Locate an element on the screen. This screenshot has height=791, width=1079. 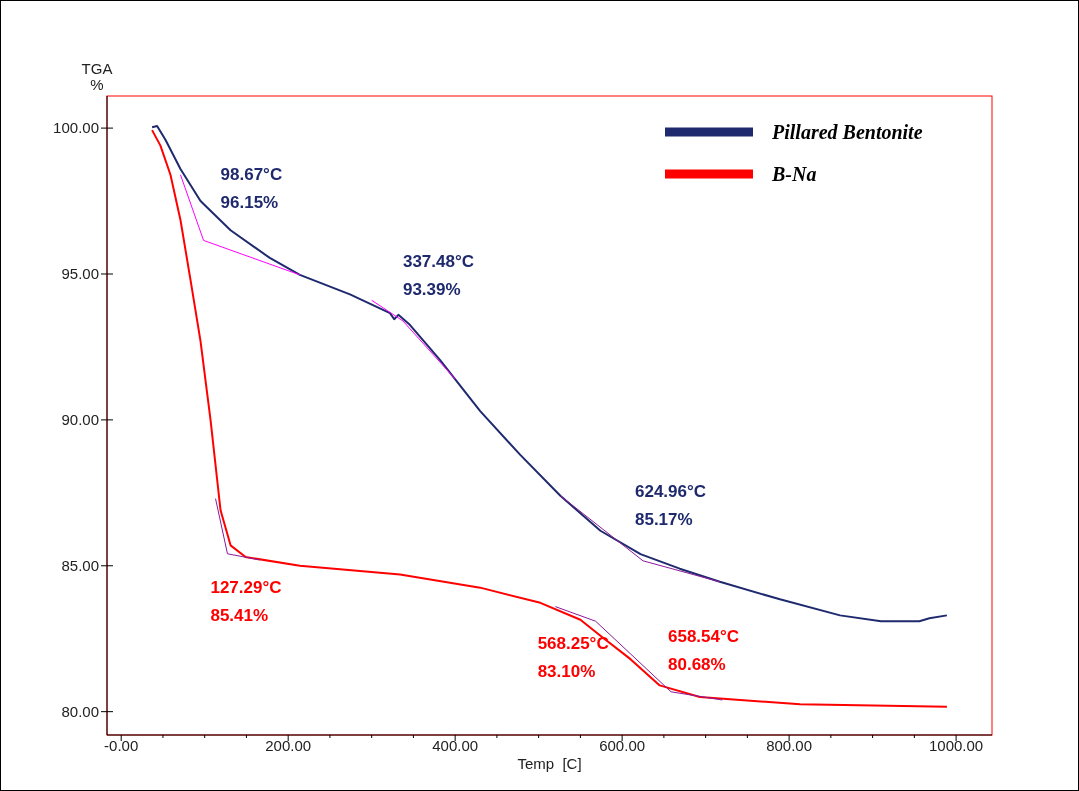
y-tick-label: 90.00 is located at coordinates (80, 420).